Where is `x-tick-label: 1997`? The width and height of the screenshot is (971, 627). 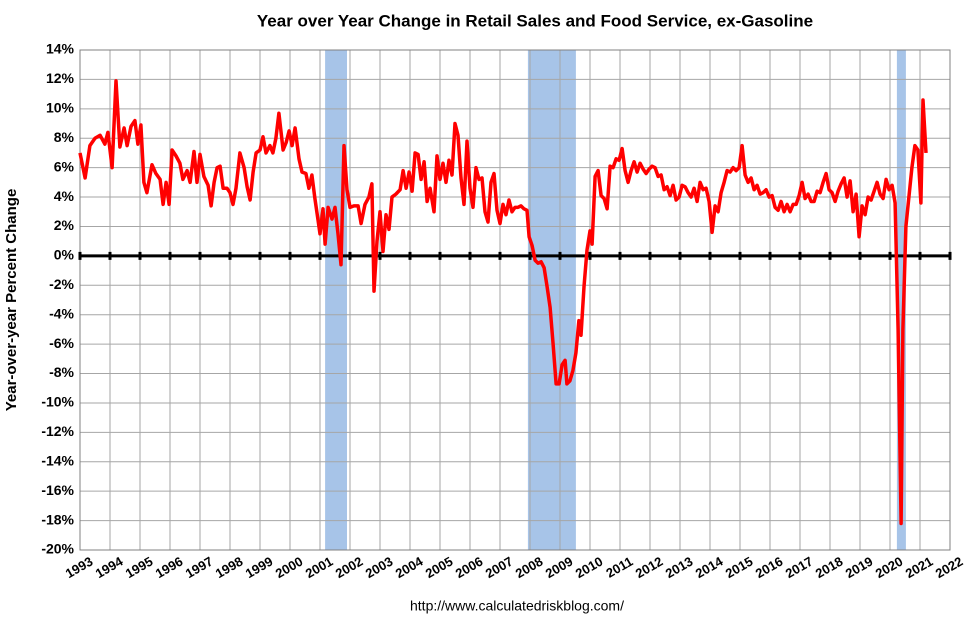
x-tick-label: 1997 is located at coordinates (199, 567).